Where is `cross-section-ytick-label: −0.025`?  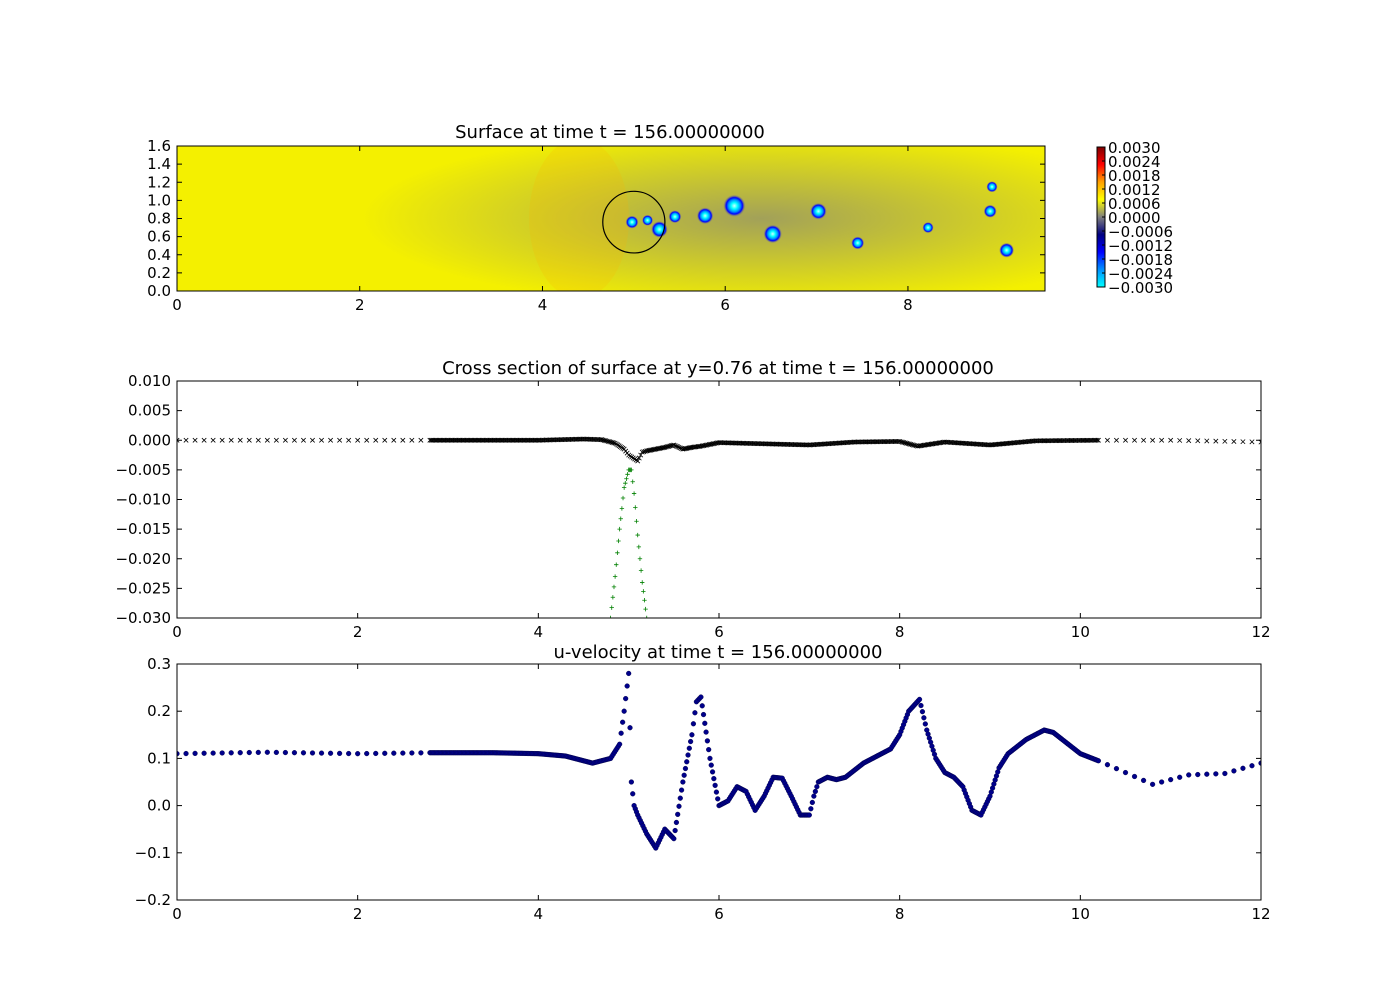 cross-section-ytick-label: −0.025 is located at coordinates (143, 588).